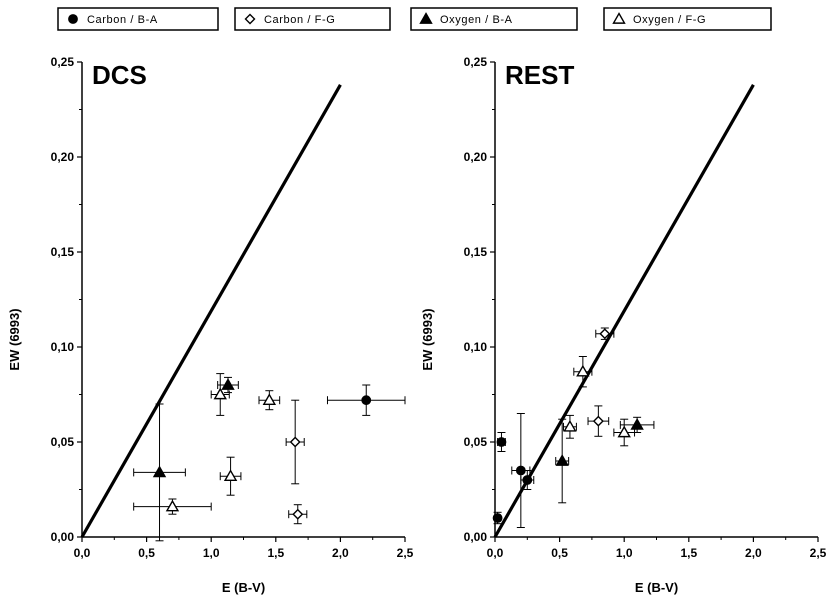 This screenshot has height=600, width=830. What do you see at coordinates (476, 20) in the screenshot?
I see `legend-label: Oxygen / B-A` at bounding box center [476, 20].